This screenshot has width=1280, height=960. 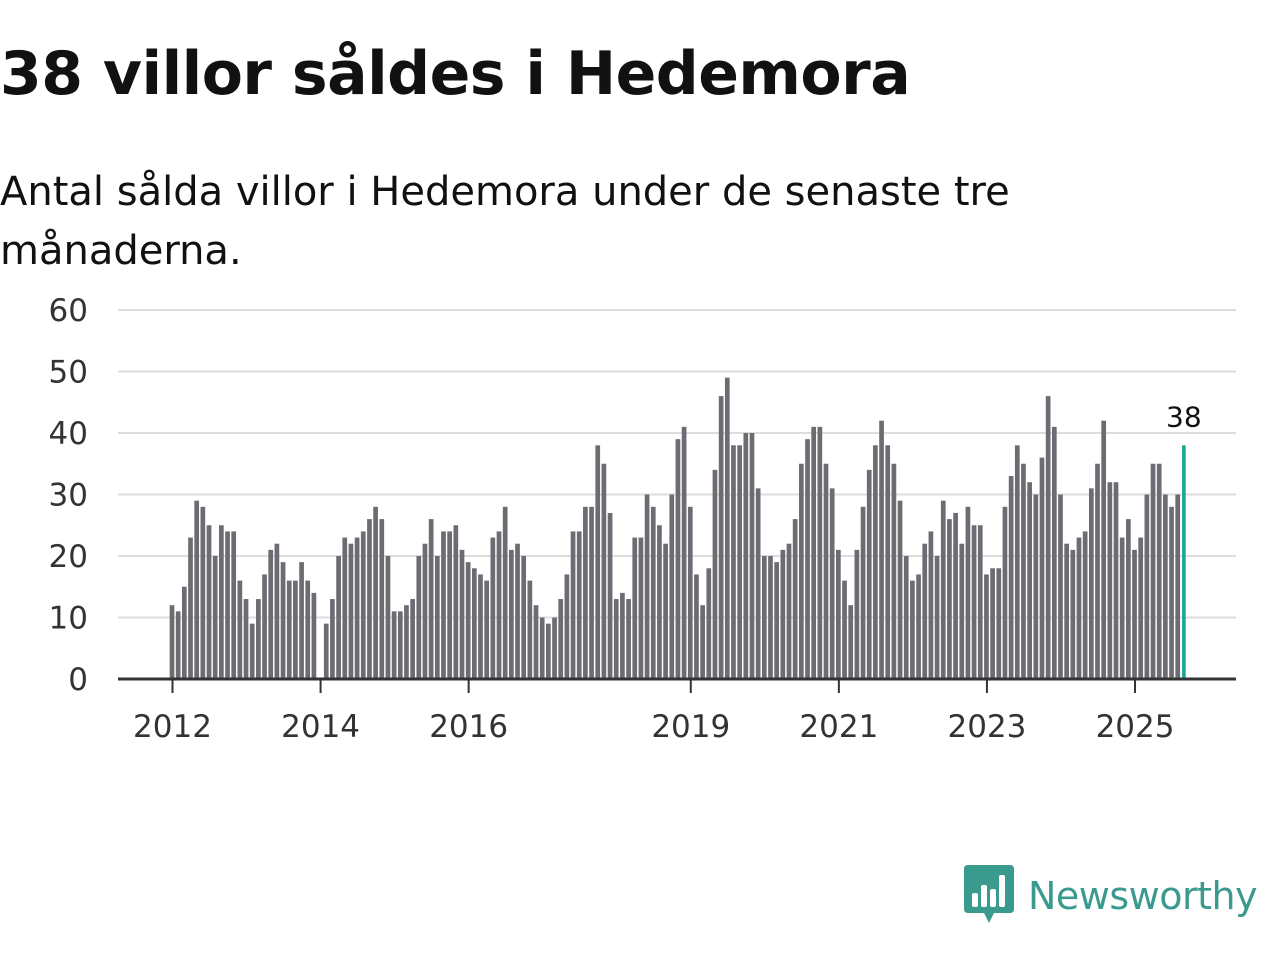 What do you see at coordinates (690, 727) in the screenshot?
I see `x-tick-label-2019: 2019` at bounding box center [690, 727].